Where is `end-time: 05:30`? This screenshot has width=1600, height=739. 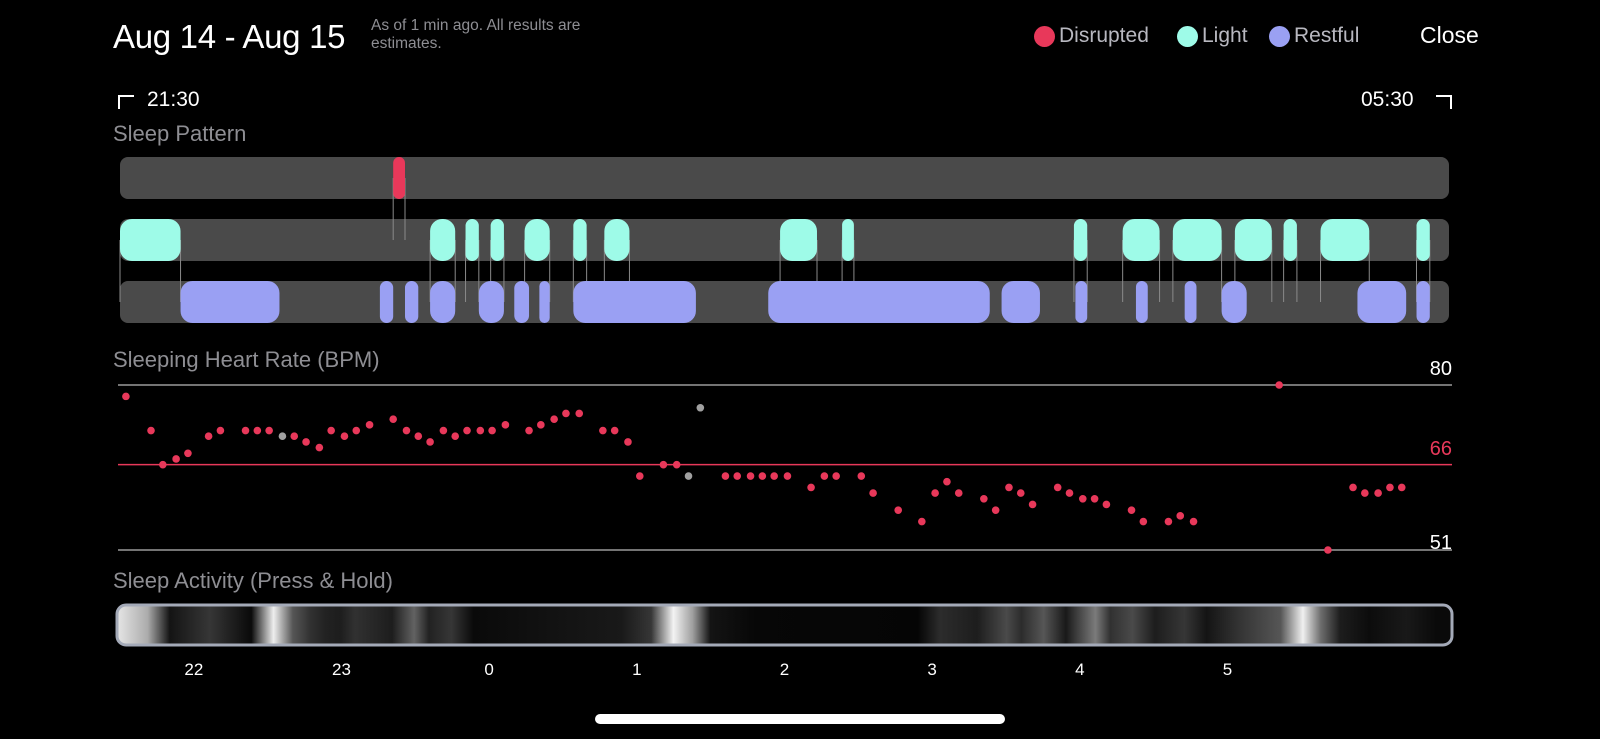 end-time: 05:30 is located at coordinates (1387, 99).